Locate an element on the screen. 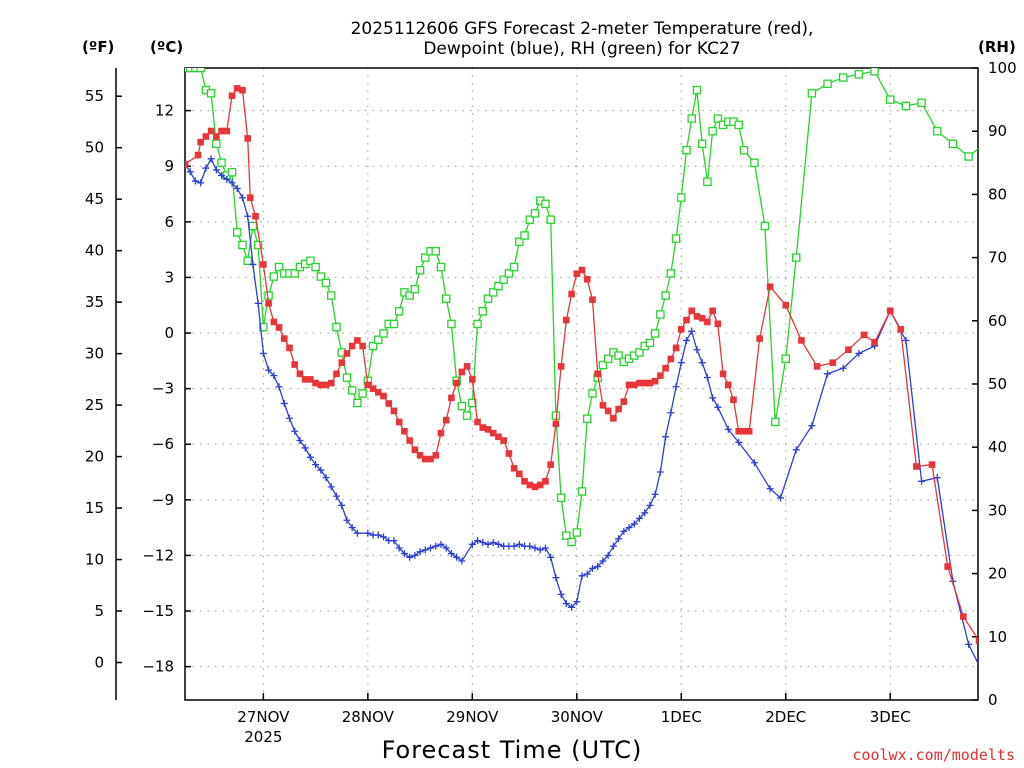  rh-tick-label: 40 is located at coordinates (997, 447).